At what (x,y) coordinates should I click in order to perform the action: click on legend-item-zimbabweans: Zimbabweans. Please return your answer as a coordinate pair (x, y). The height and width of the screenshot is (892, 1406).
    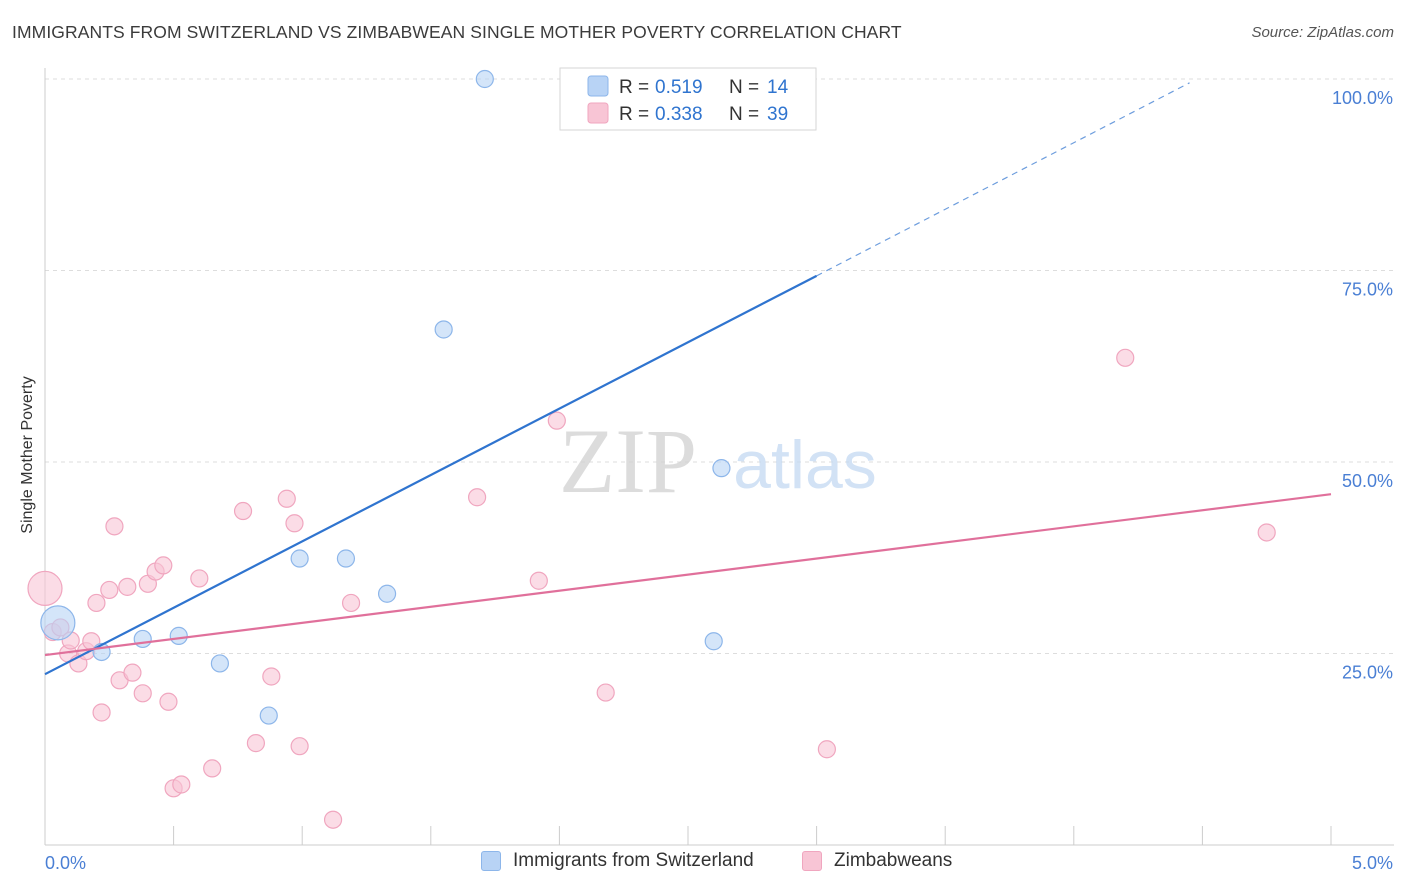
    Looking at the image, I should click on (877, 861).